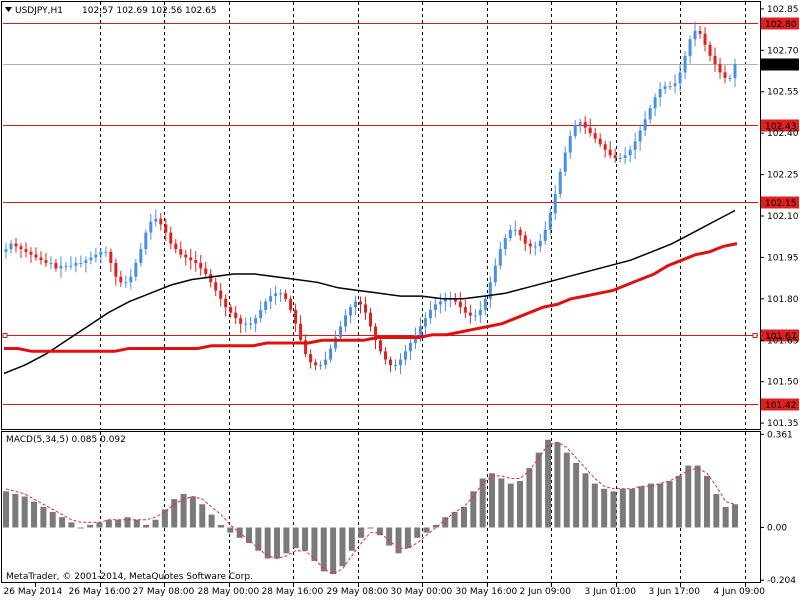 This screenshot has height=600, width=800. I want to click on time-tick-label: 27 May 08:00, so click(164, 592).